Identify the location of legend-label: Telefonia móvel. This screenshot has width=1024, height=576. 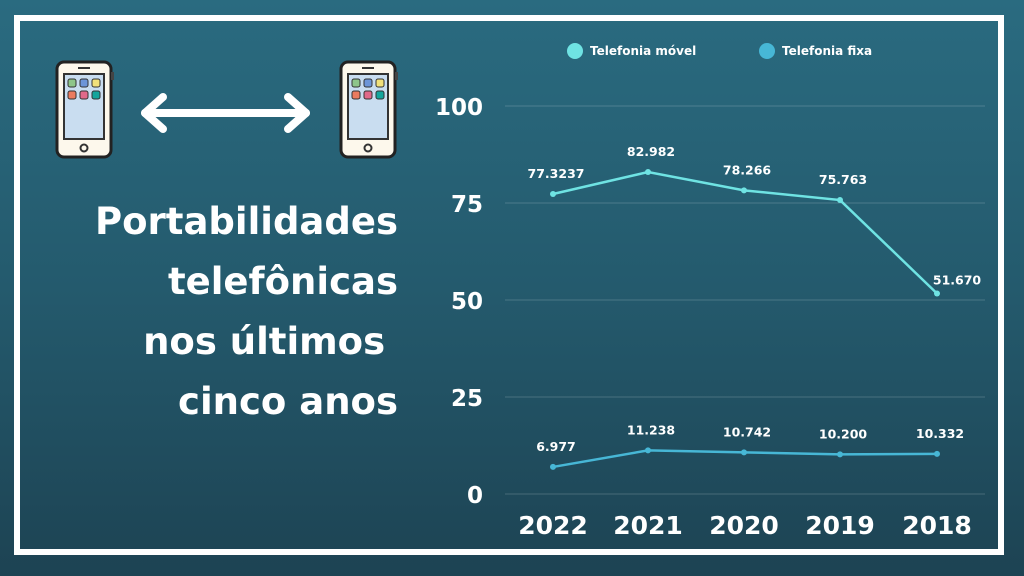
(643, 51).